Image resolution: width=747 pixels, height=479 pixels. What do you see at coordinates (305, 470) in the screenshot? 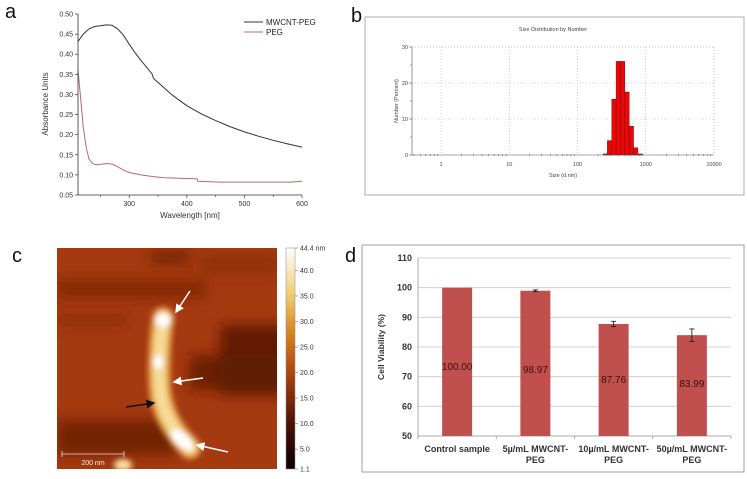
I see `colorbar-tick-label: 1.1` at bounding box center [305, 470].